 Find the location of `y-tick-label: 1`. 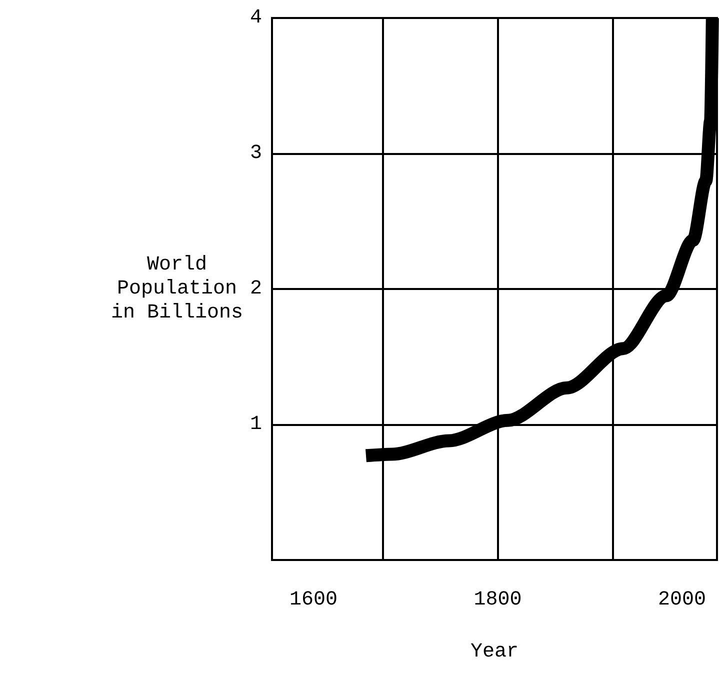

y-tick-label: 1 is located at coordinates (256, 424).